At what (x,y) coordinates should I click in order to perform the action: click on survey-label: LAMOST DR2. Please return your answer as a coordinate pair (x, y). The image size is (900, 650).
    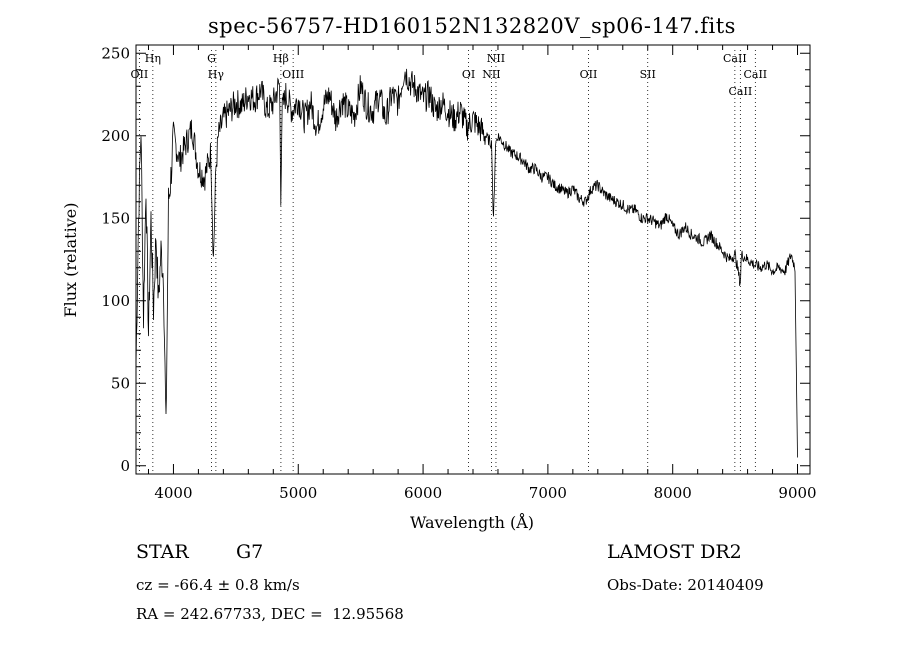
    Looking at the image, I should click on (674, 552).